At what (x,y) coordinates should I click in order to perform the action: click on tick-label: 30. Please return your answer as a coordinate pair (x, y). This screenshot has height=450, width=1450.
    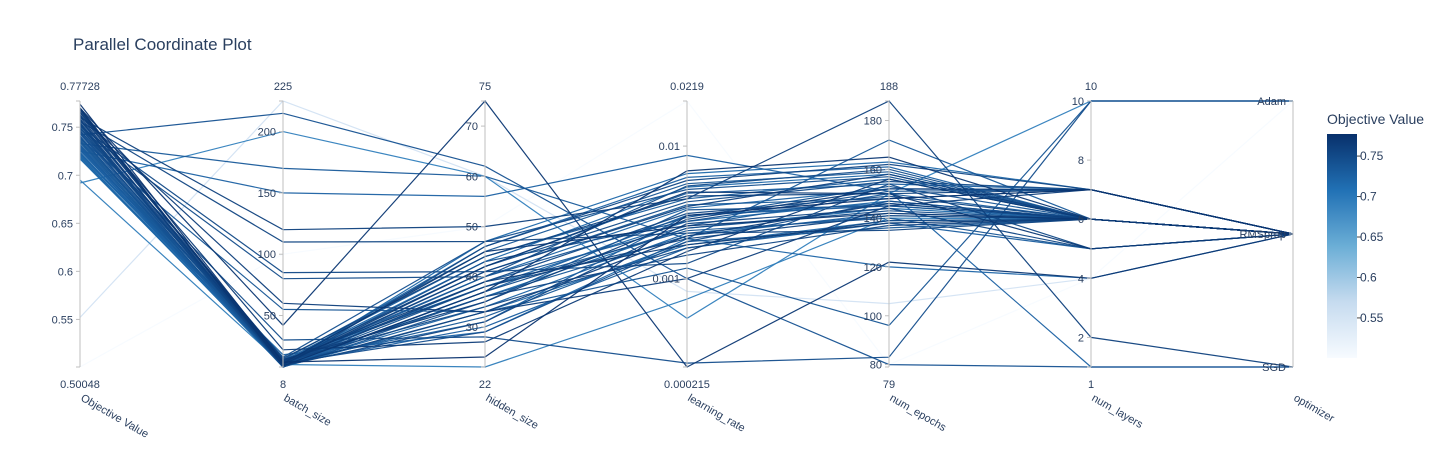
    Looking at the image, I should click on (472, 328).